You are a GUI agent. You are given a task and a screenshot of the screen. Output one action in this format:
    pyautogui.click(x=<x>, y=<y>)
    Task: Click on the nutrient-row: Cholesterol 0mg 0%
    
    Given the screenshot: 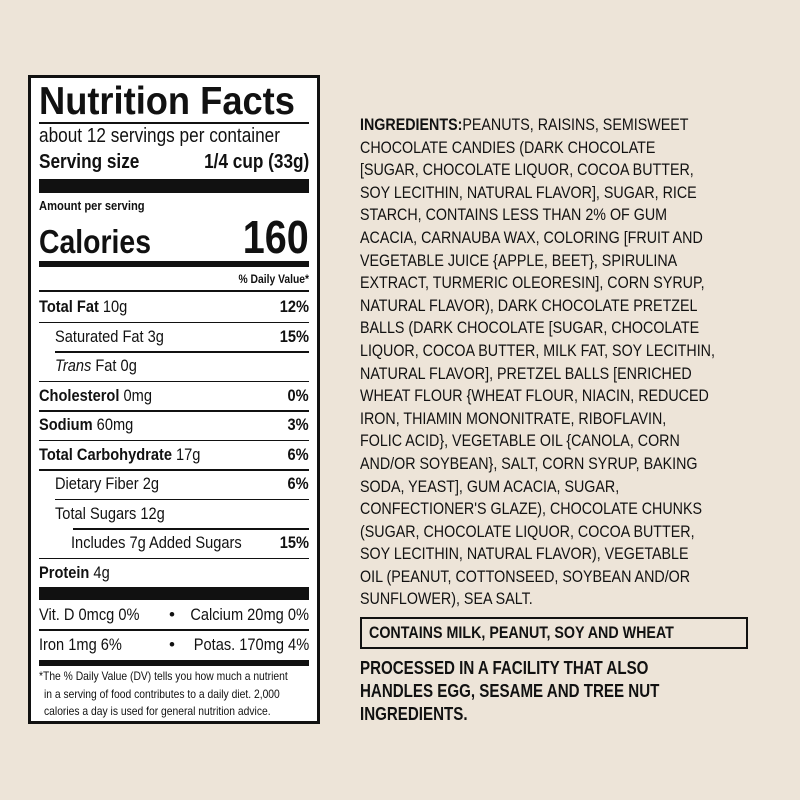 What is the action you would take?
    pyautogui.click(x=174, y=396)
    